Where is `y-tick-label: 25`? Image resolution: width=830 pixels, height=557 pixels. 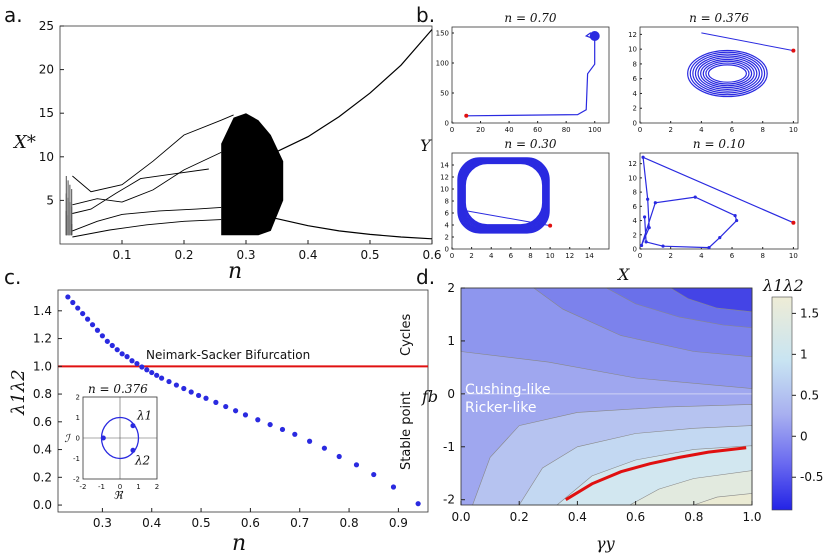
y-tick-label: 25 is located at coordinates (46, 26).